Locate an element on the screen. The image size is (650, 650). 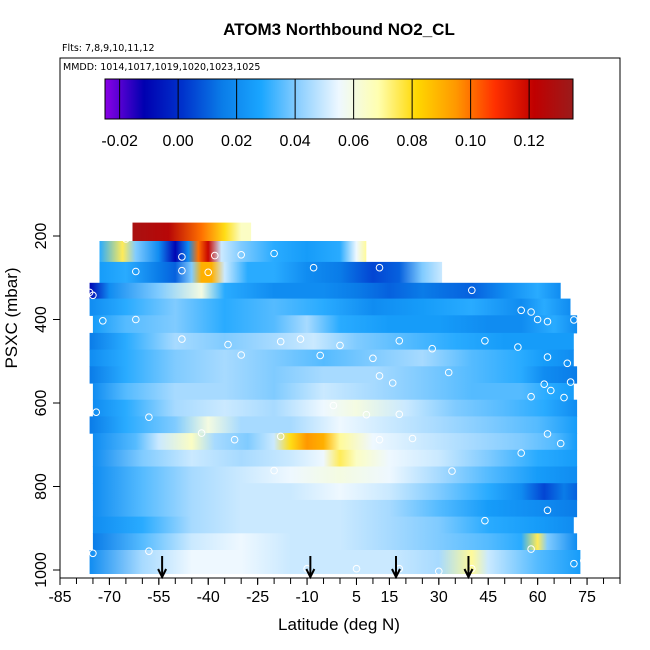
colorbar: -0.02 0.00 0.02 0.04 0.06 0.08 0.10 0.12 is located at coordinates (337, 114).